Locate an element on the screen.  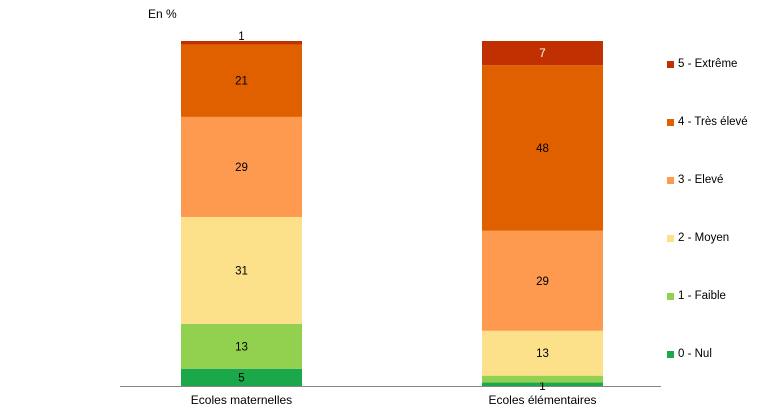
category-label-ecoles-maternelles: Ecoles maternelles is located at coordinates (241, 400).